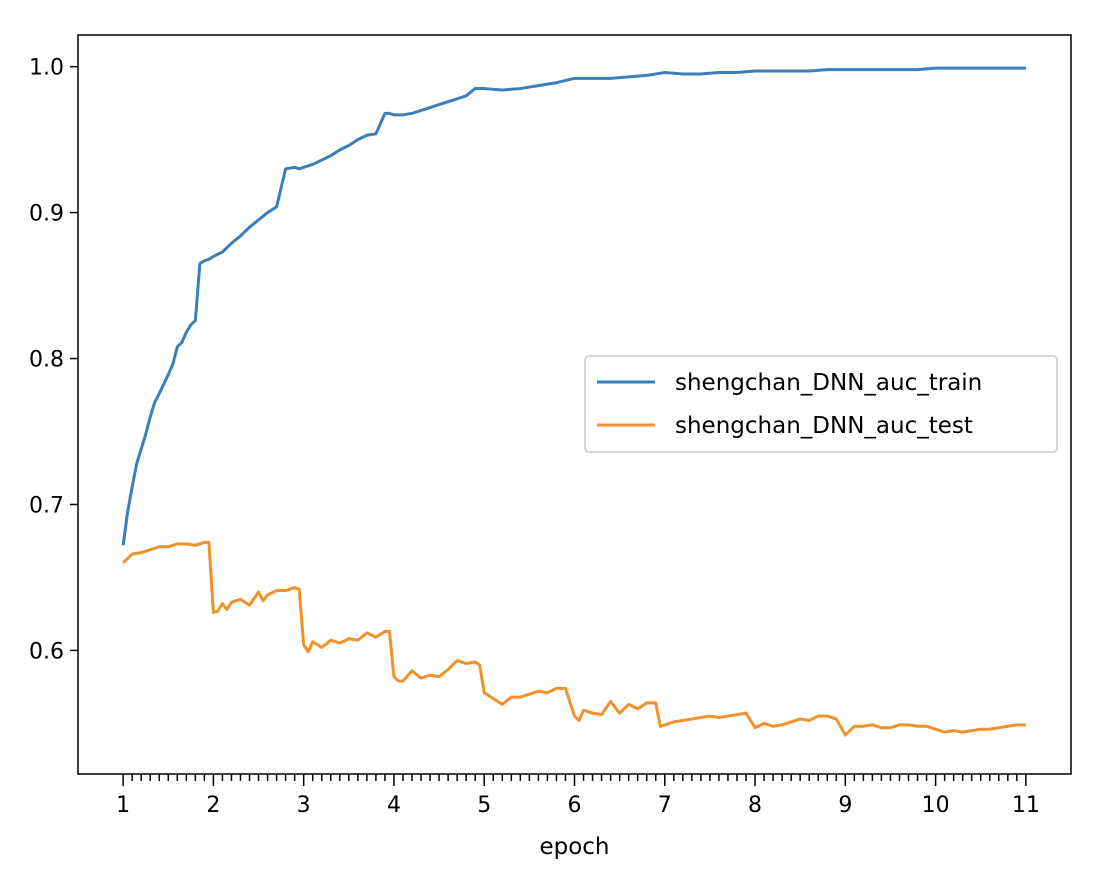 The height and width of the screenshot is (874, 1106). I want to click on x-tick-label: 8, so click(755, 805).